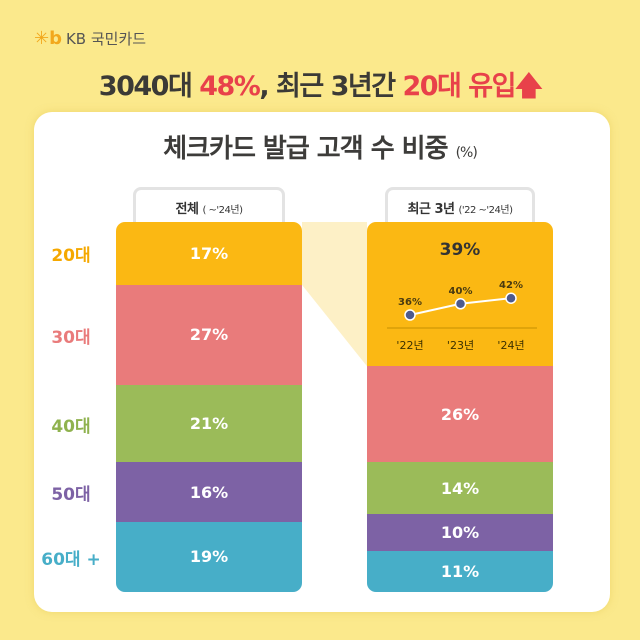  Describe the element at coordinates (209, 423) in the screenshot. I see `bar-segment-2: 21%` at that location.